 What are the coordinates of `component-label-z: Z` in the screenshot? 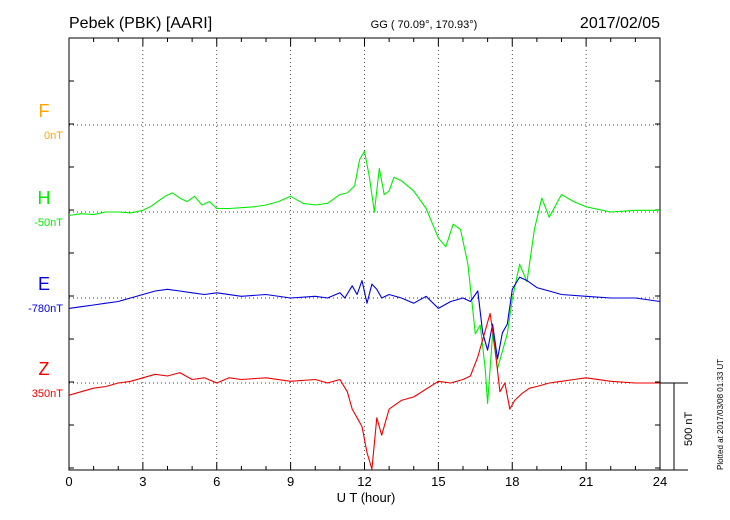 It's located at (44, 369).